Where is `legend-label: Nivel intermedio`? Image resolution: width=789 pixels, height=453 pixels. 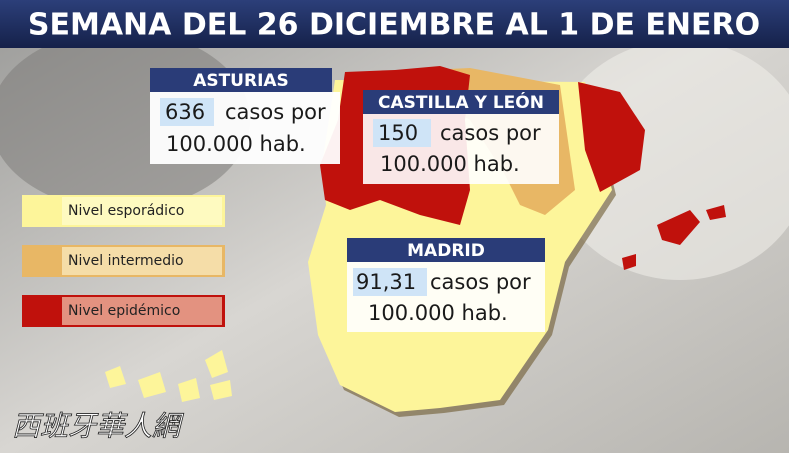 legend-label: Nivel intermedio is located at coordinates (126, 261).